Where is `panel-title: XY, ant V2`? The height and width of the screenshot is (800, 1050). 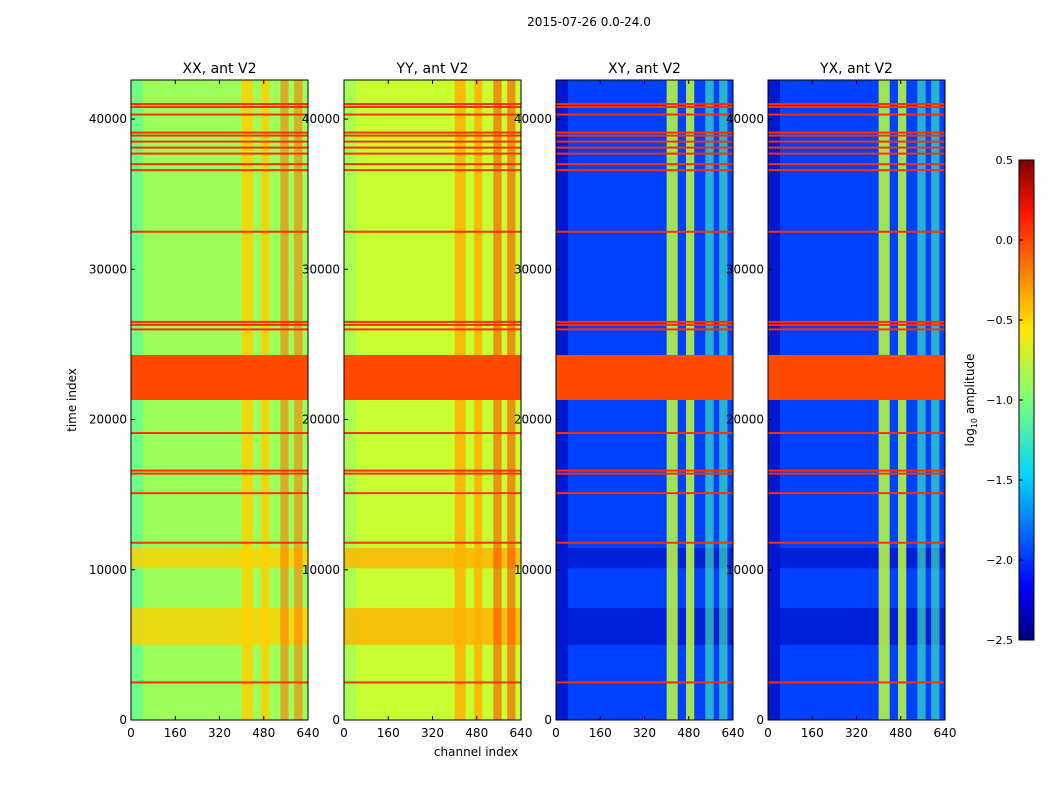
panel-title: XY, ant V2 is located at coordinates (644, 69).